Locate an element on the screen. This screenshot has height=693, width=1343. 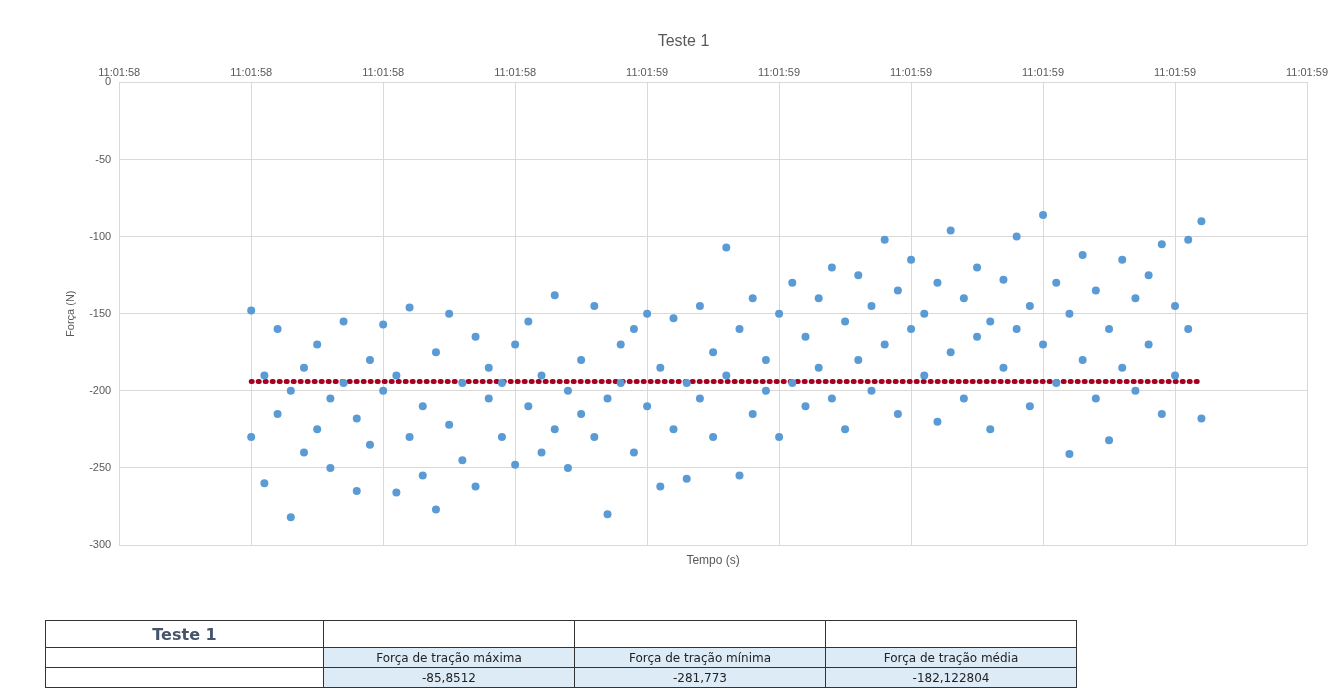
y-axis-title: Força (N) is located at coordinates (69, 313).